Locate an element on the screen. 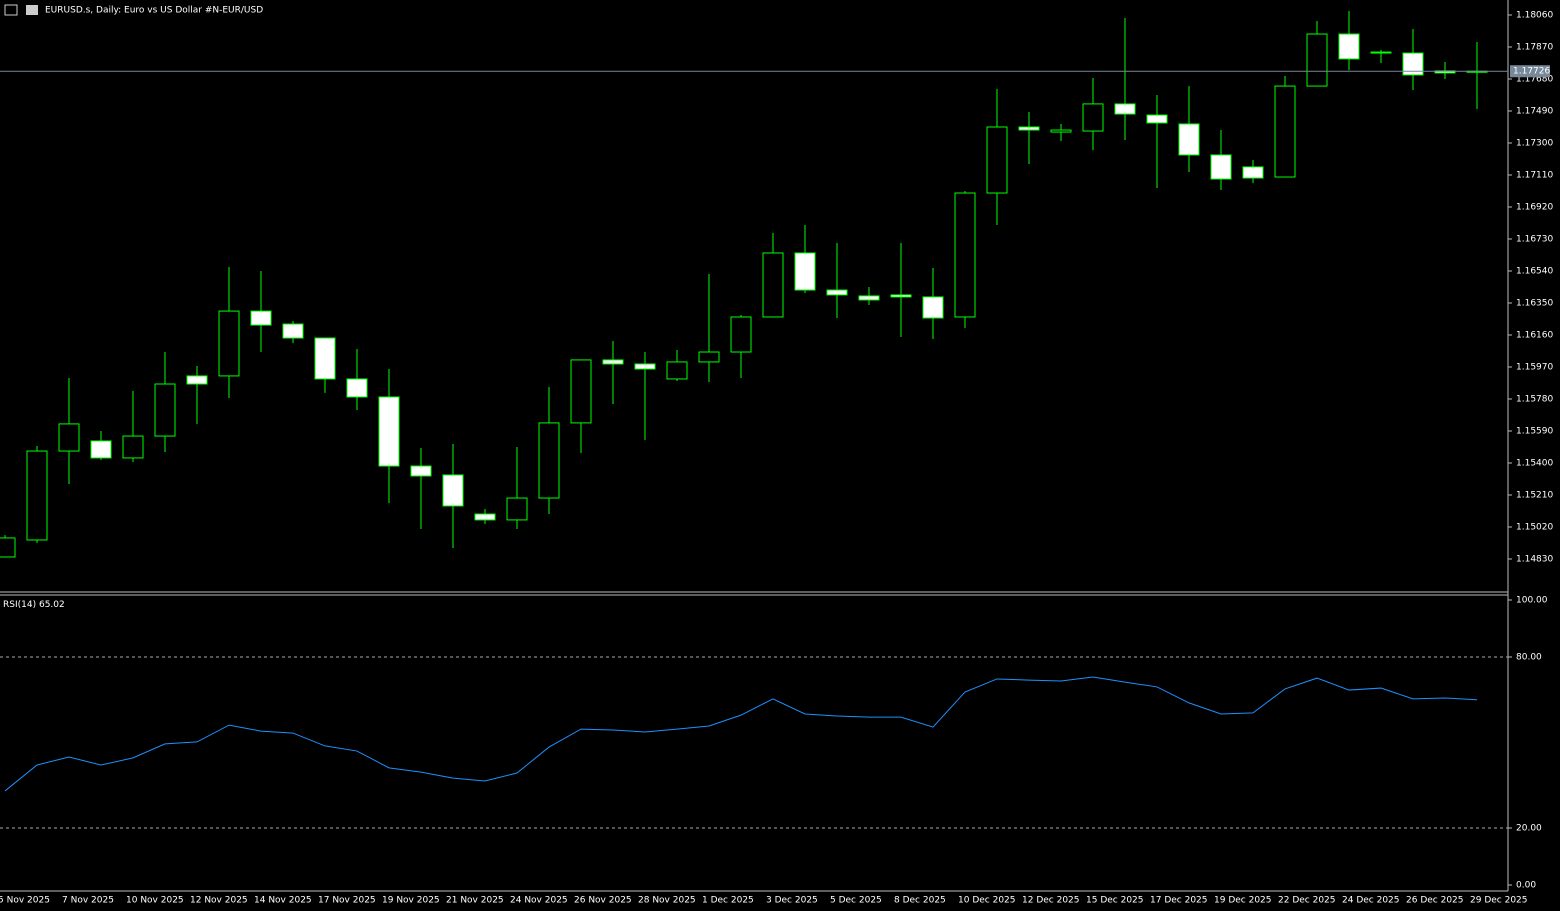 The height and width of the screenshot is (911, 1560). x-tick-label: 5 Nov 2025 is located at coordinates (25, 901).